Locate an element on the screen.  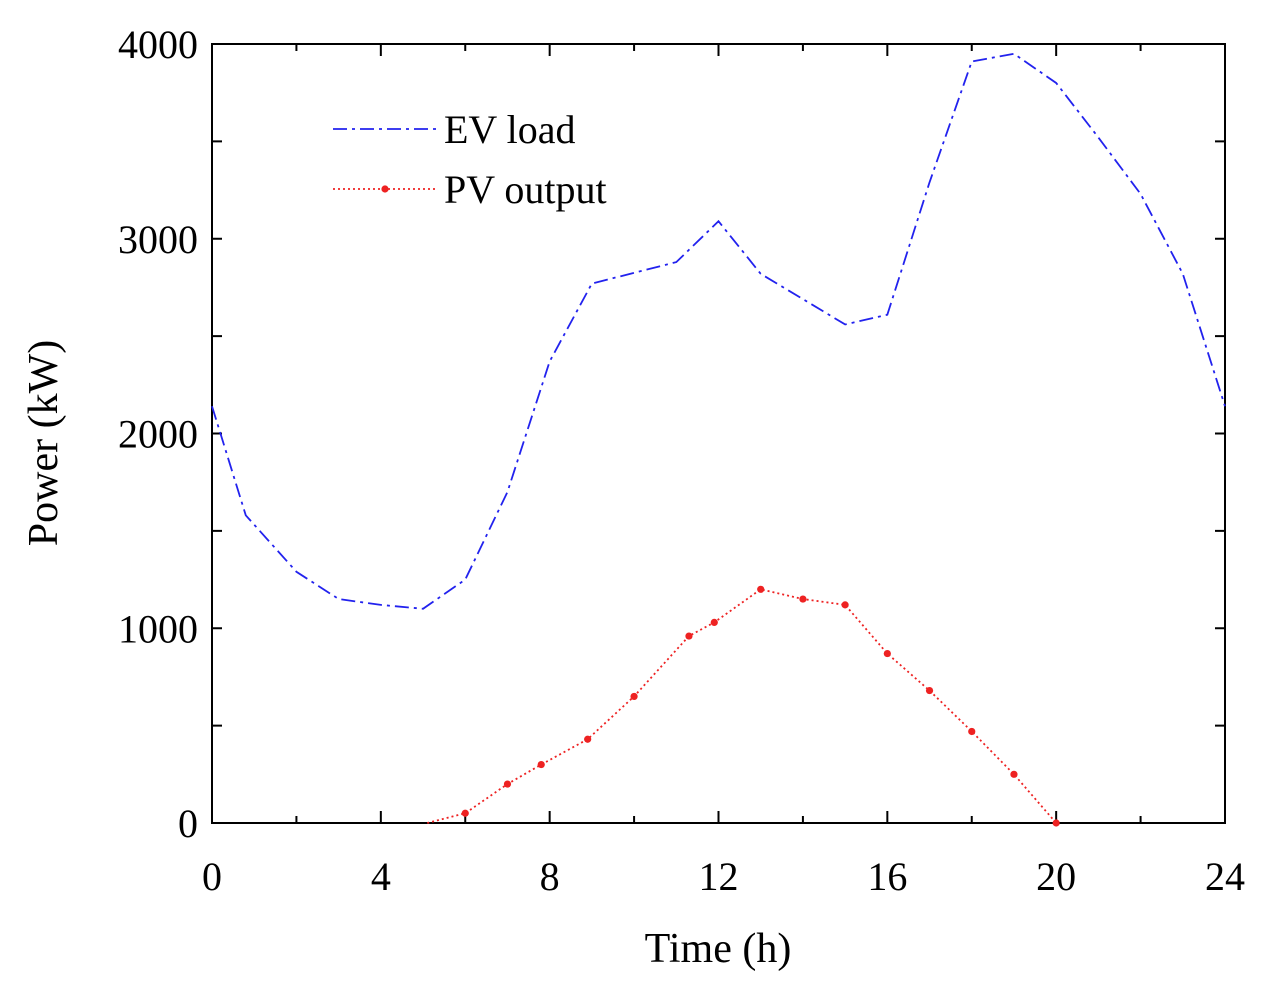
x-tick-label: 8 is located at coordinates (550, 876).